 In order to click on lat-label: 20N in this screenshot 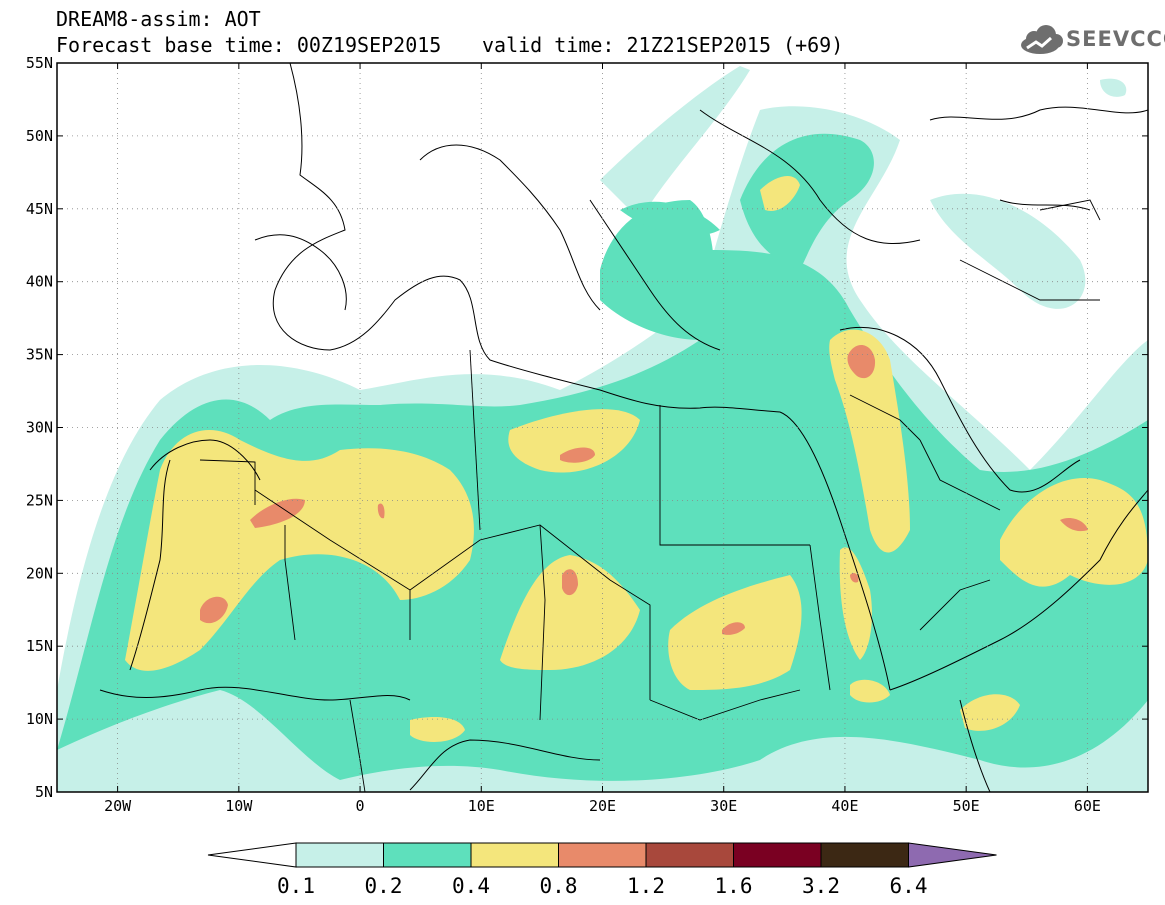, I will do `click(39, 573)`.